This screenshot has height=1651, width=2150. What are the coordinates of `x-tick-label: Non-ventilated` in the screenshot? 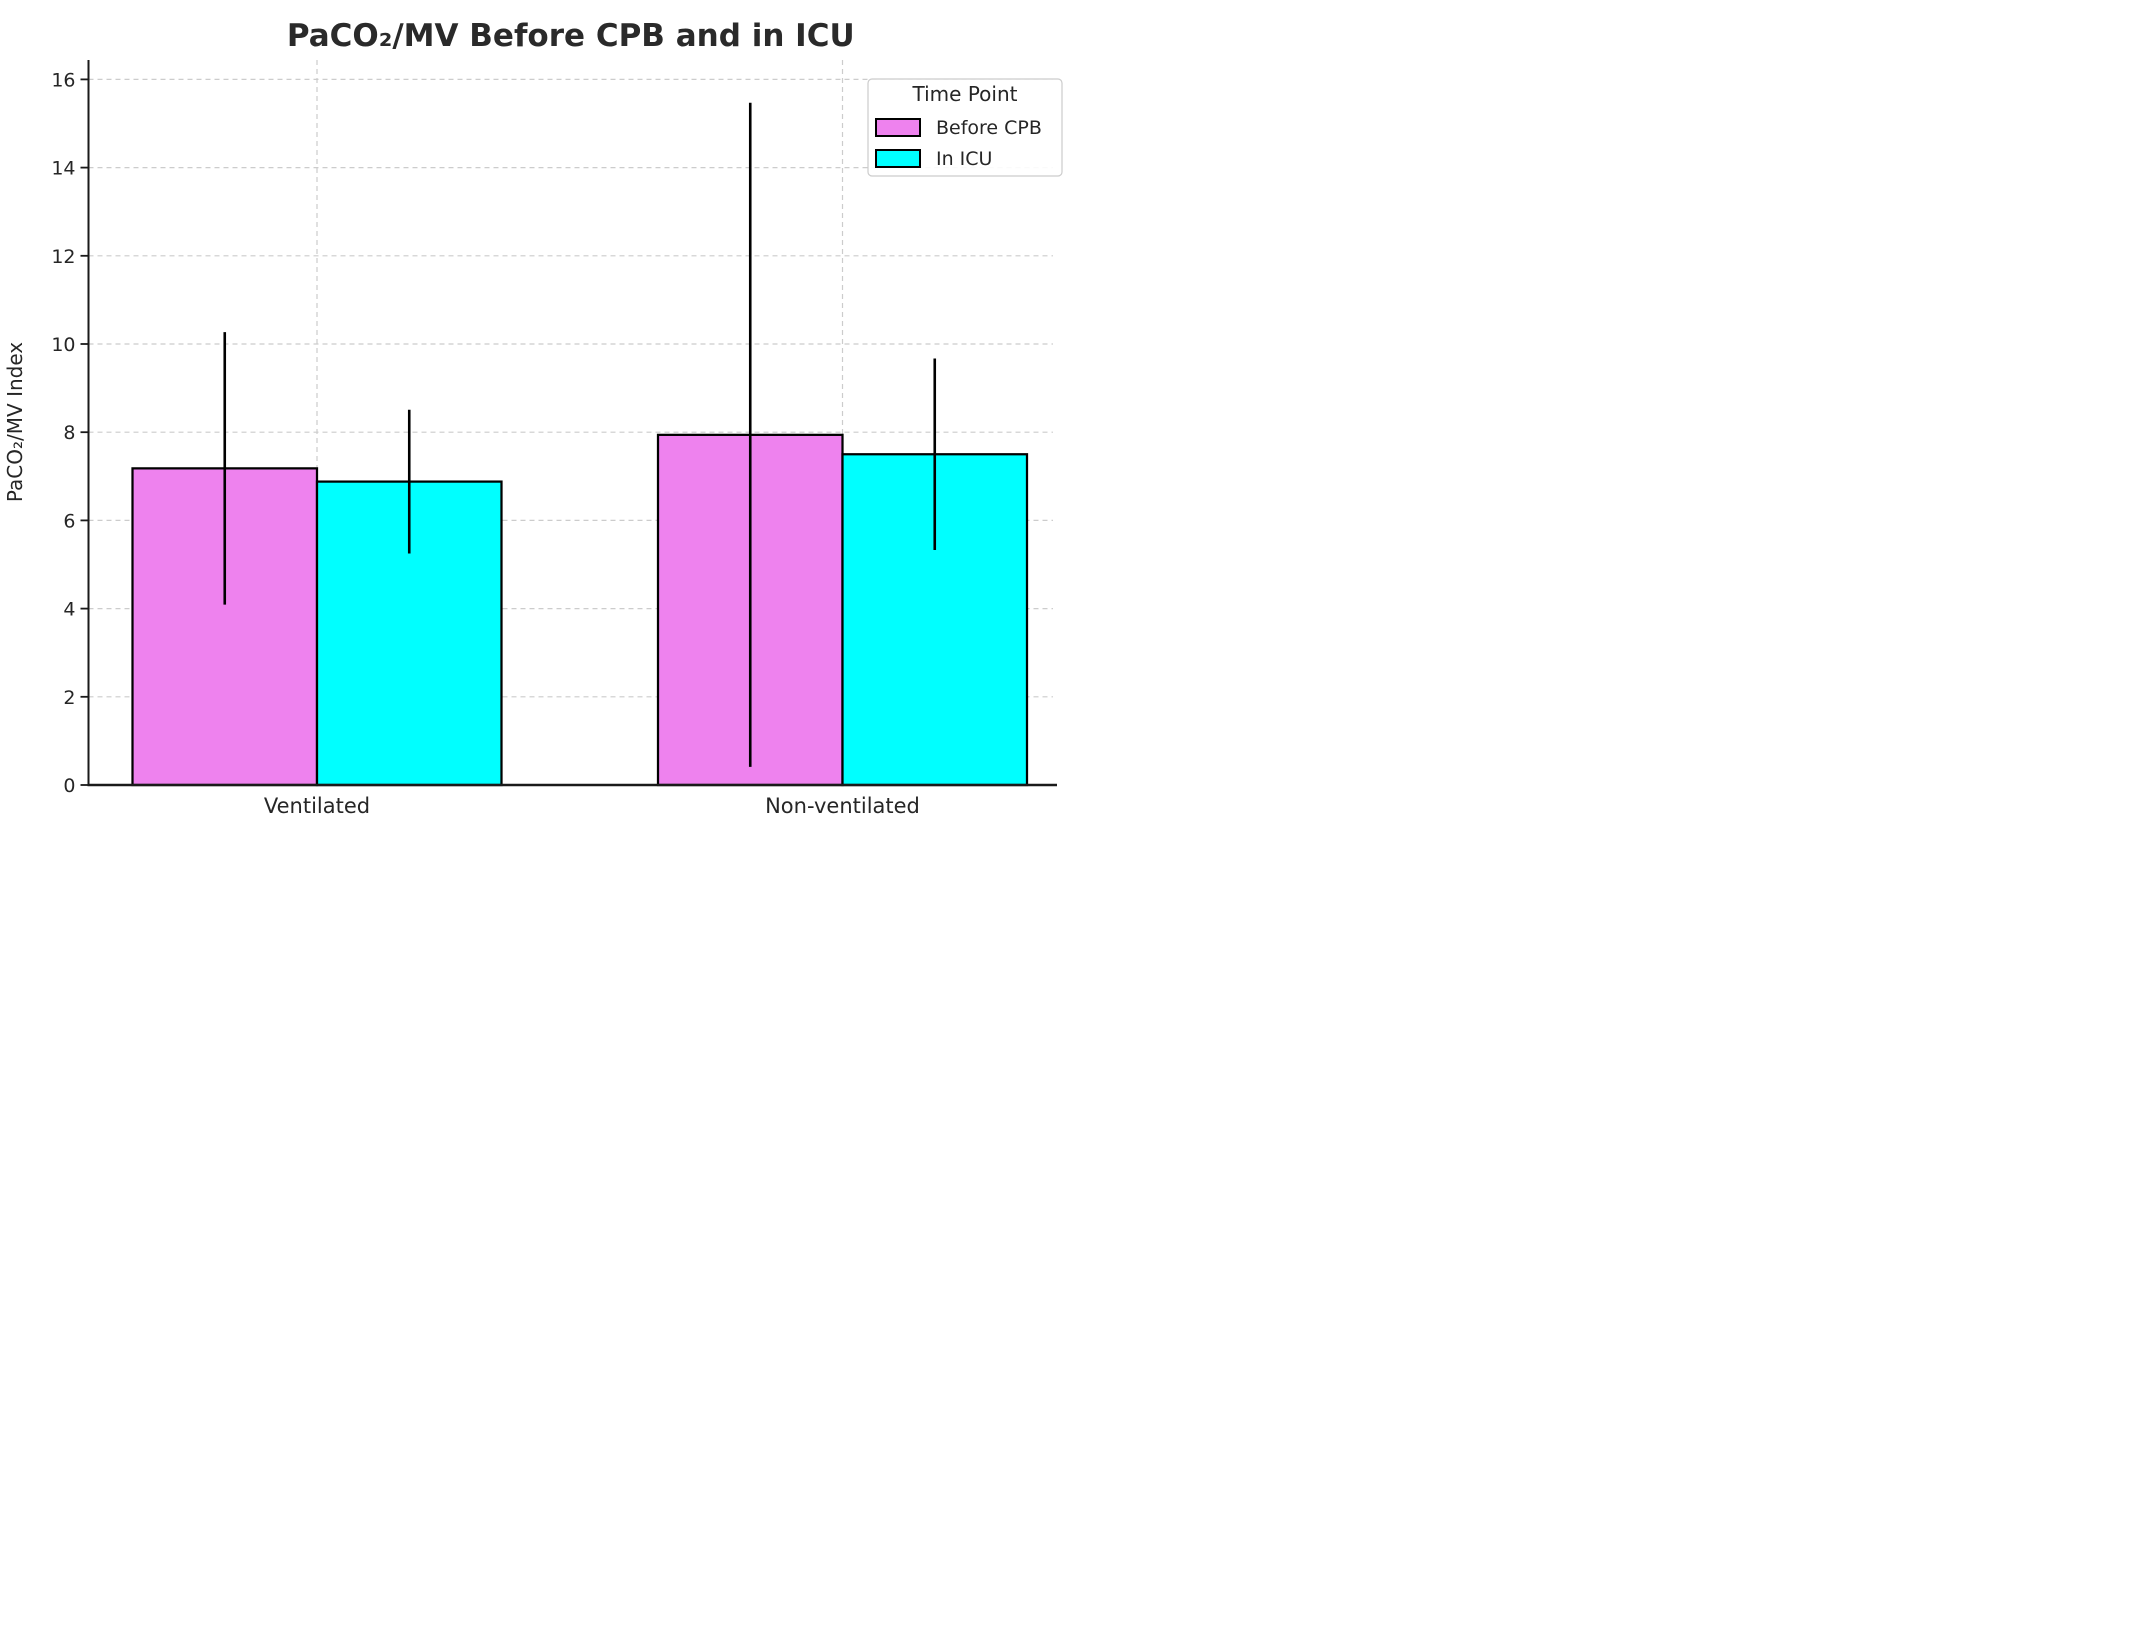 It's located at (842, 806).